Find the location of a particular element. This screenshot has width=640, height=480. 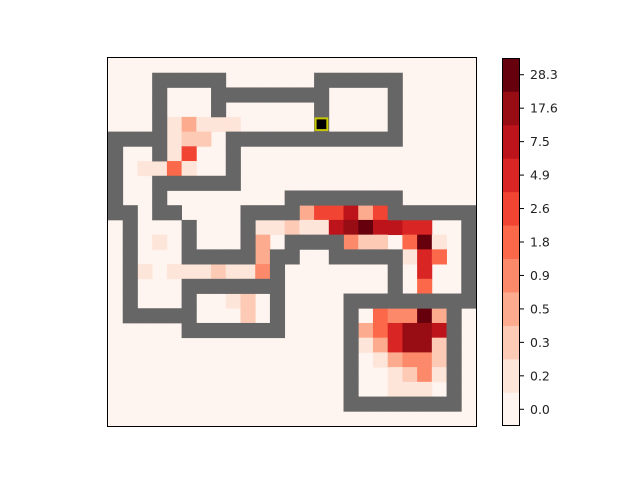

colorbar-tick-label: 0.3 is located at coordinates (540, 342).